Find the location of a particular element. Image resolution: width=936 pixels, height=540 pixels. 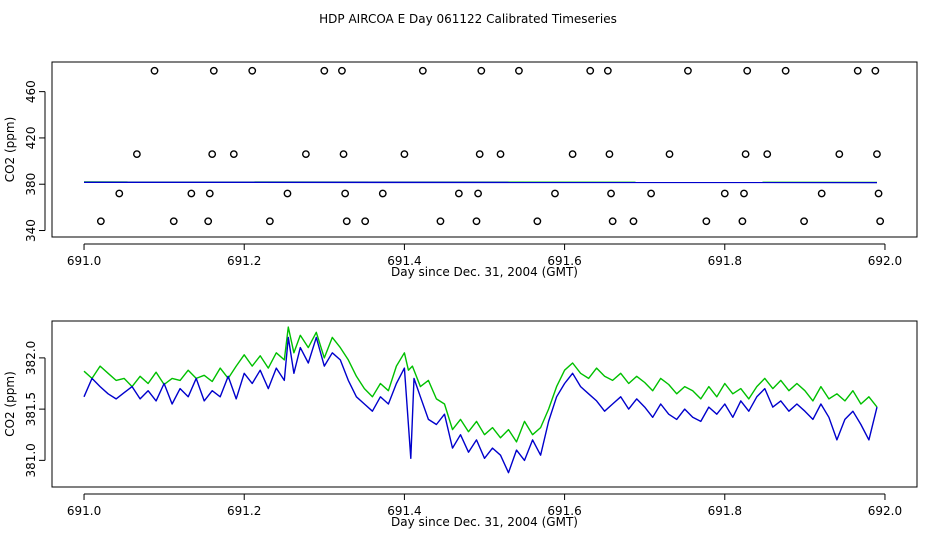

y-tick-label: 460 is located at coordinates (31, 91).